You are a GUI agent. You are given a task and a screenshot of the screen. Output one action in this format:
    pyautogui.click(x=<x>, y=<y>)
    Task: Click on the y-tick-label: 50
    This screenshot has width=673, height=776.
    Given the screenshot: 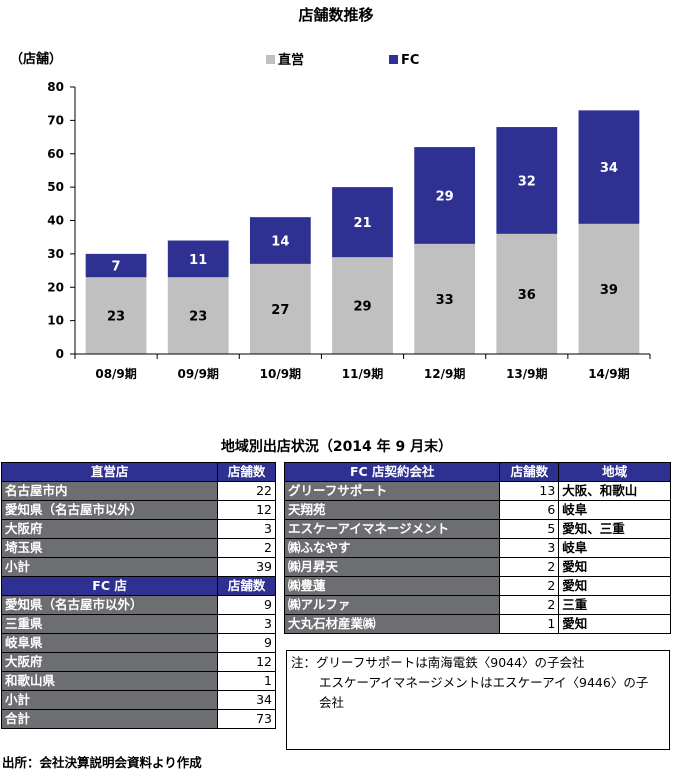 What is the action you would take?
    pyautogui.click(x=55, y=187)
    